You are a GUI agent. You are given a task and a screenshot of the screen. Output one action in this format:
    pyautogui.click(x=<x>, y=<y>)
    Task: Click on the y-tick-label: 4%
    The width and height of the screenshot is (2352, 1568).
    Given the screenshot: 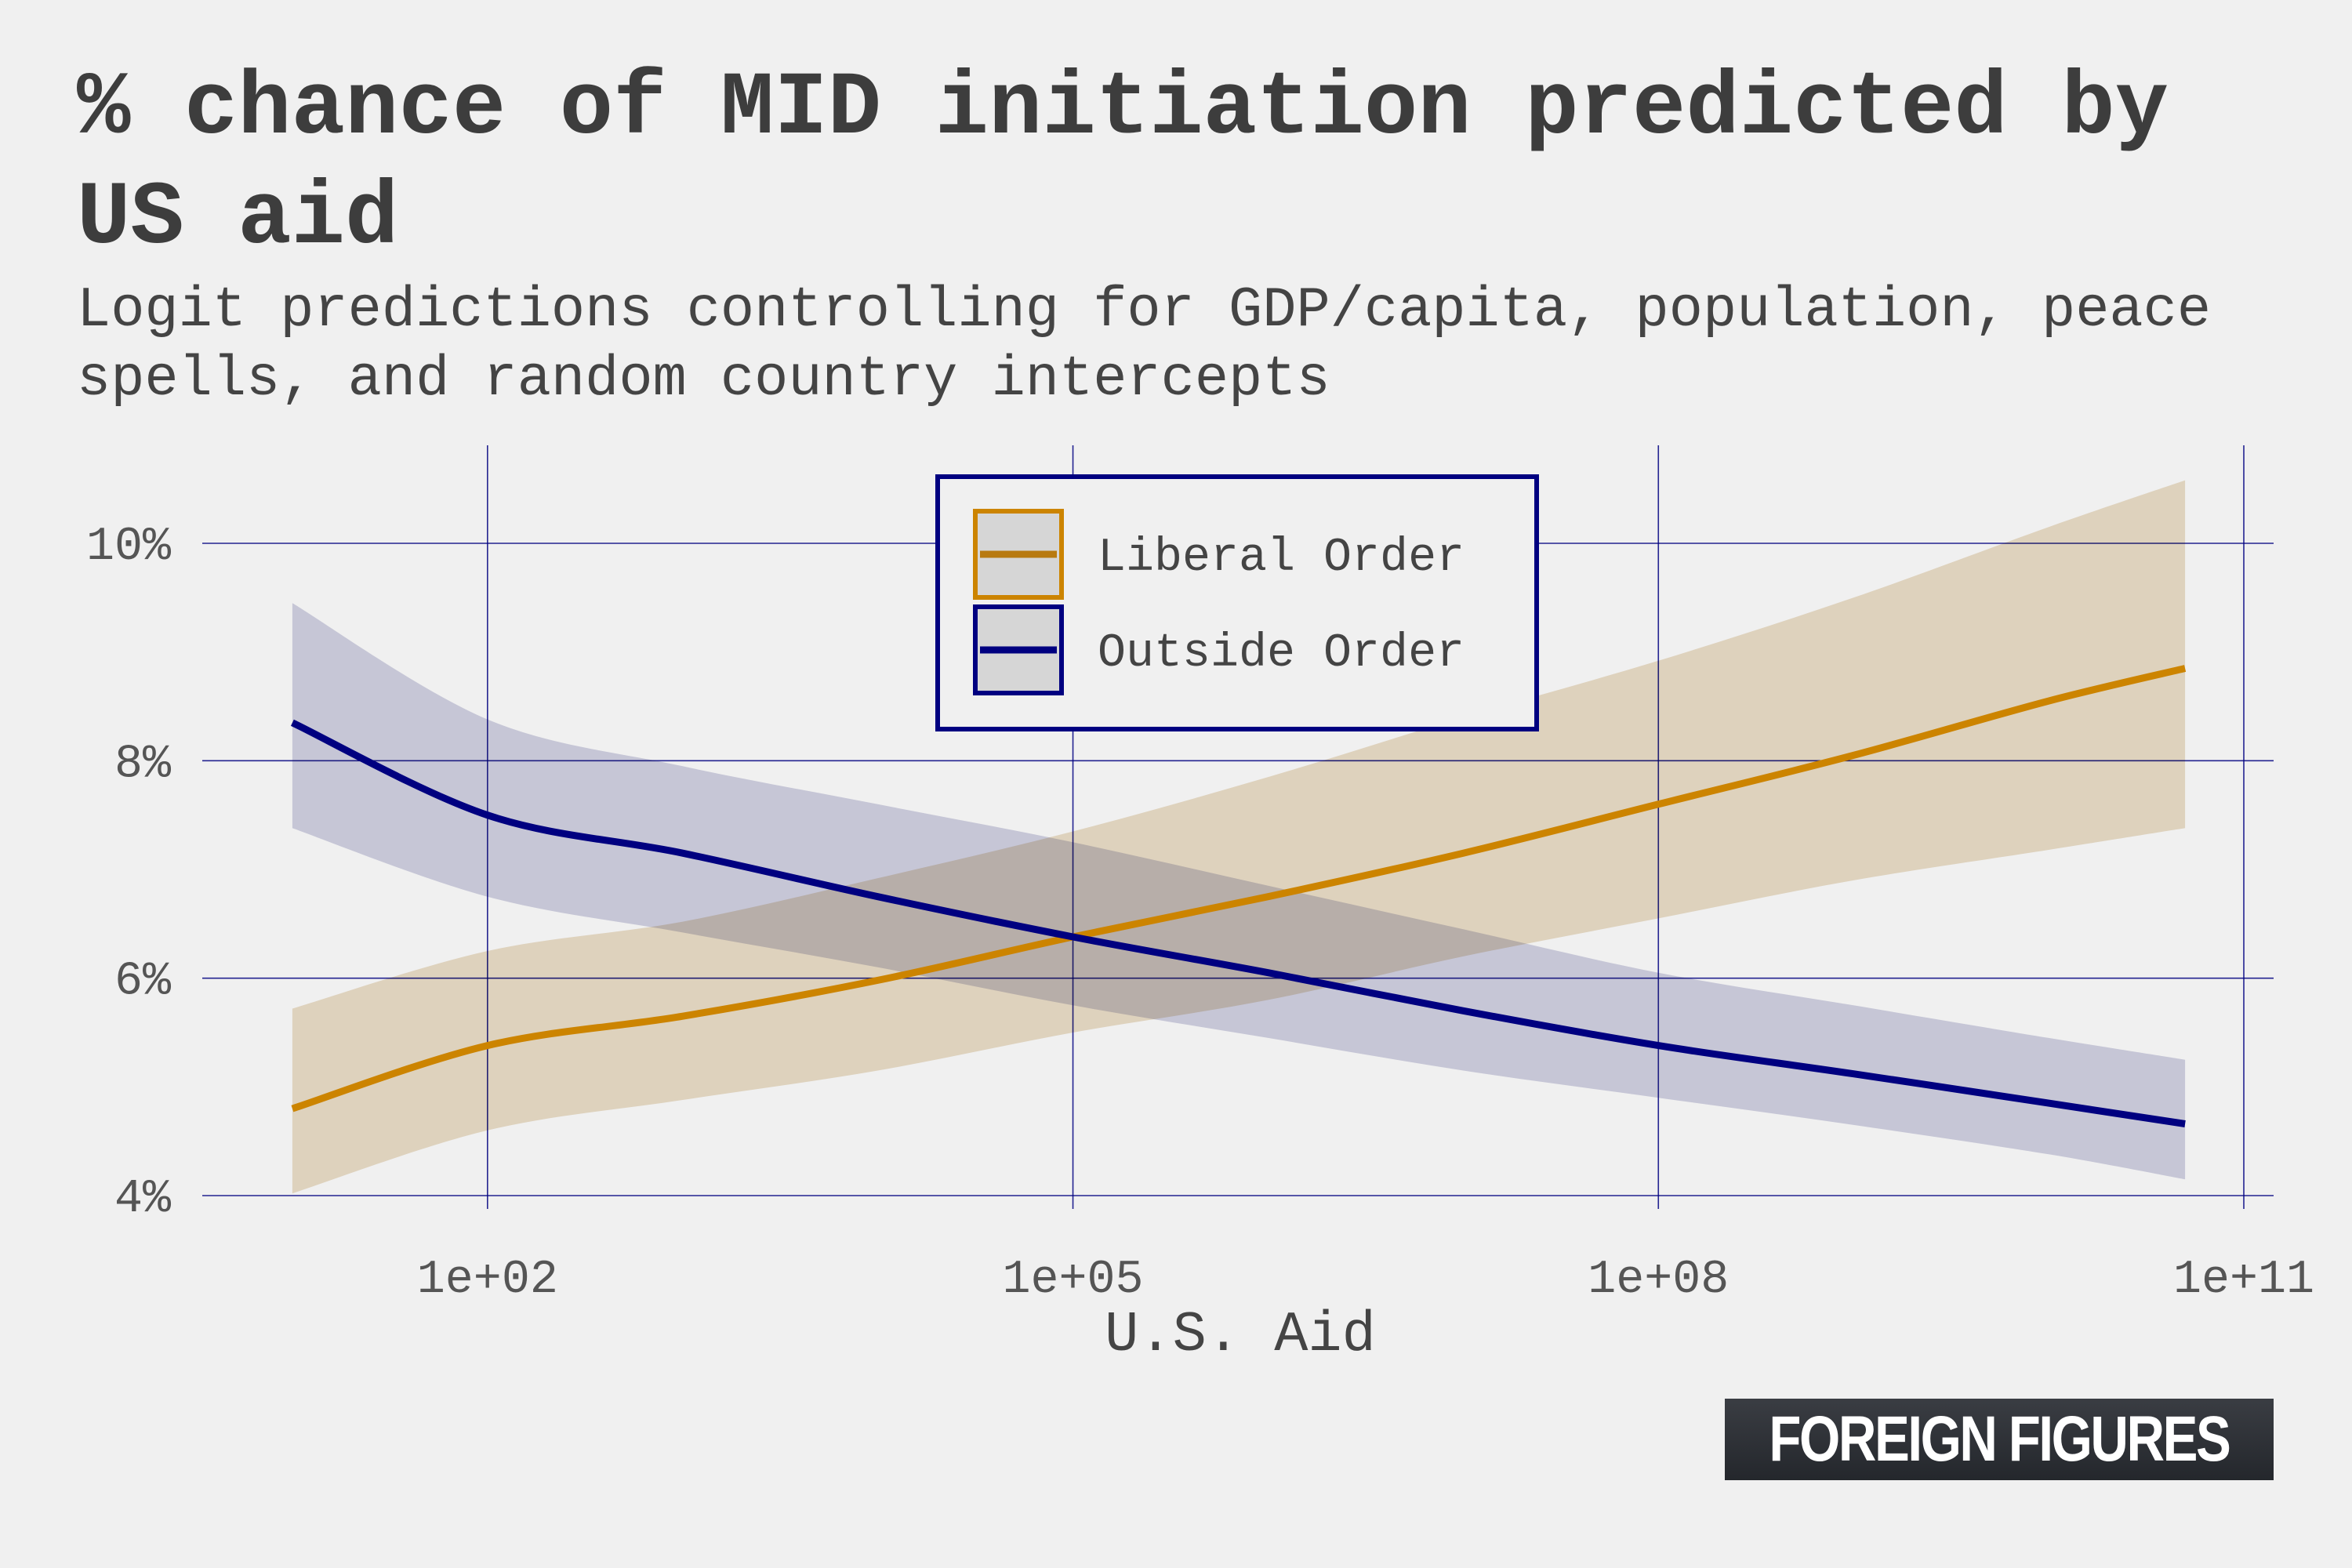 What is the action you would take?
    pyautogui.click(x=143, y=1199)
    